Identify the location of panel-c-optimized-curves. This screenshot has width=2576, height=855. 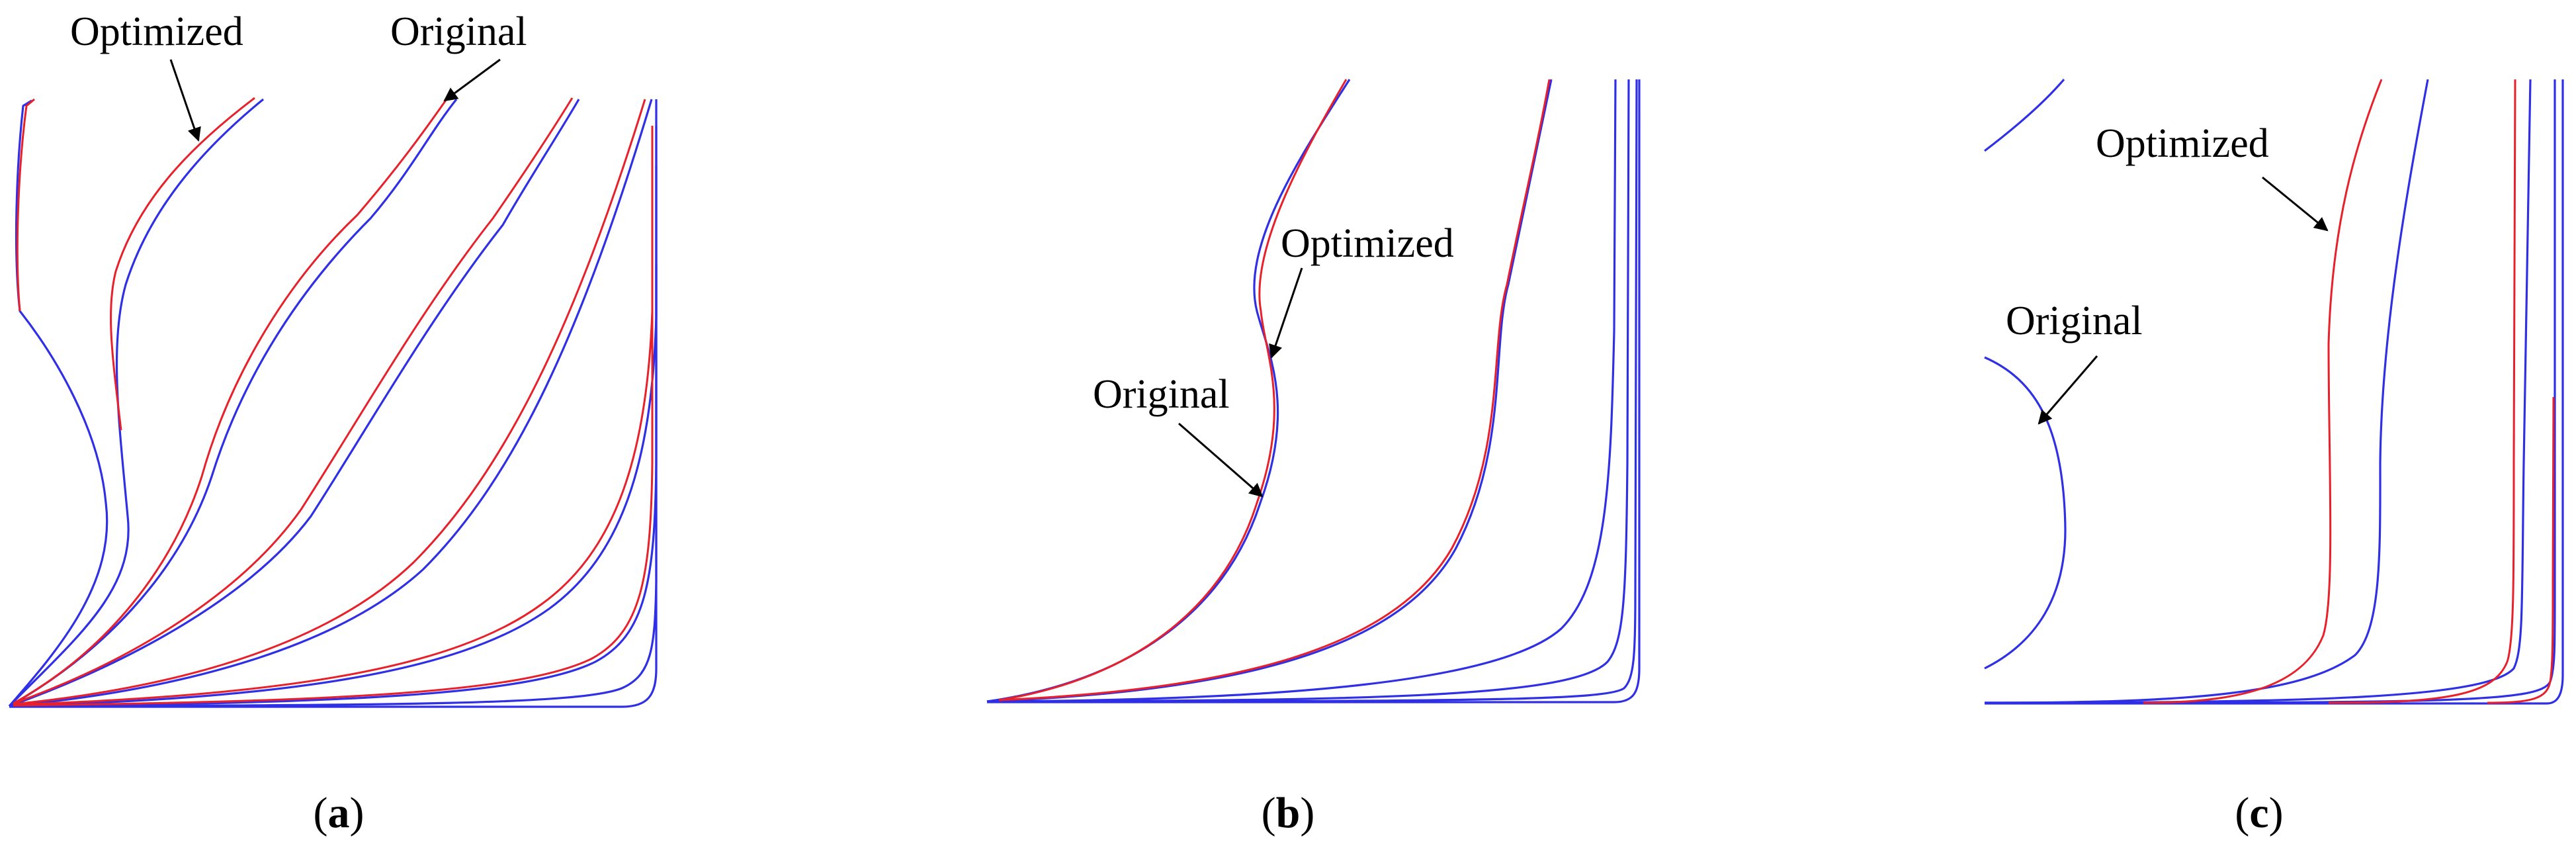
(2349, 391).